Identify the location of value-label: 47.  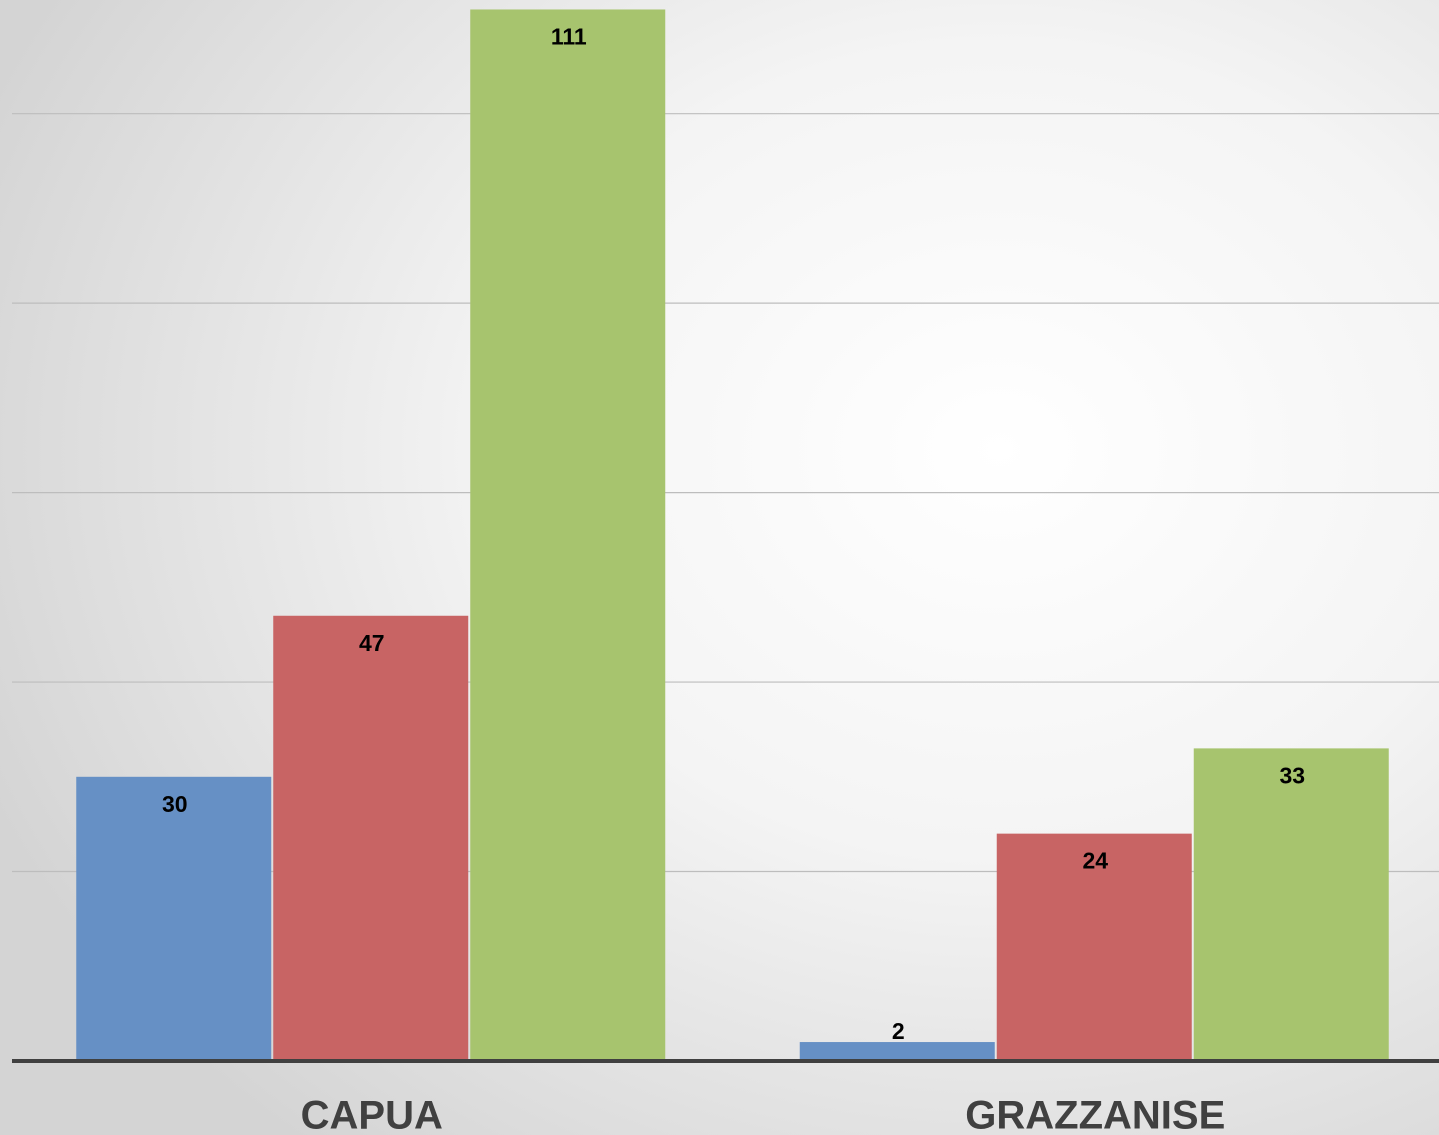
(372, 643).